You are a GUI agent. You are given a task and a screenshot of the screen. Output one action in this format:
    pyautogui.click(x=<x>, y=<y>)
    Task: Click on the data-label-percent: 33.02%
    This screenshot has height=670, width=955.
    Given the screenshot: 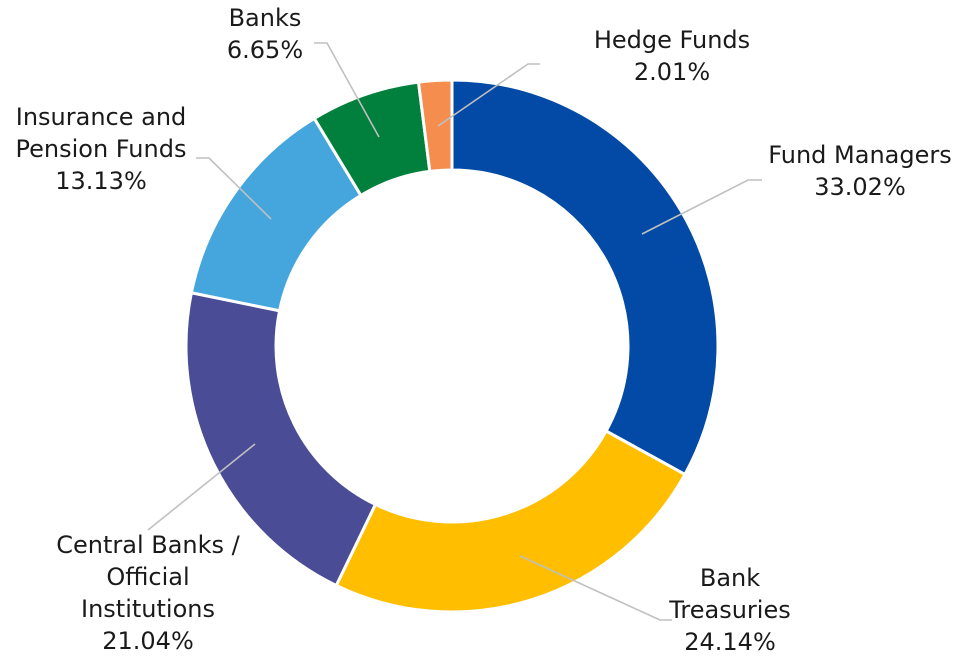 What is the action you would take?
    pyautogui.click(x=860, y=187)
    